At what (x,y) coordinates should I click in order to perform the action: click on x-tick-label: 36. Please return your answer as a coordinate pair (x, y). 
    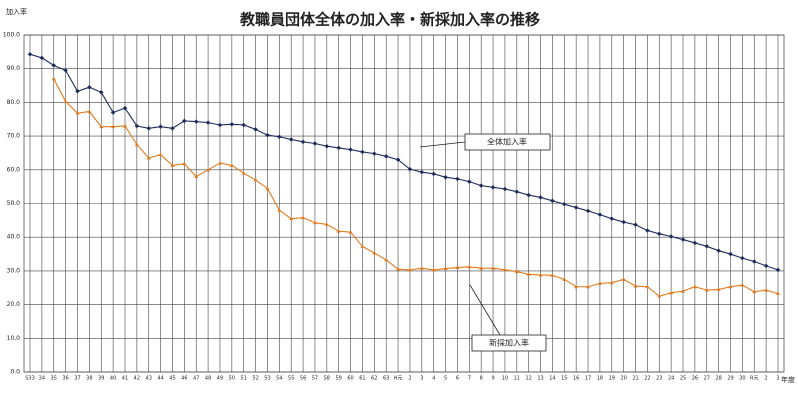
    Looking at the image, I should click on (65, 379).